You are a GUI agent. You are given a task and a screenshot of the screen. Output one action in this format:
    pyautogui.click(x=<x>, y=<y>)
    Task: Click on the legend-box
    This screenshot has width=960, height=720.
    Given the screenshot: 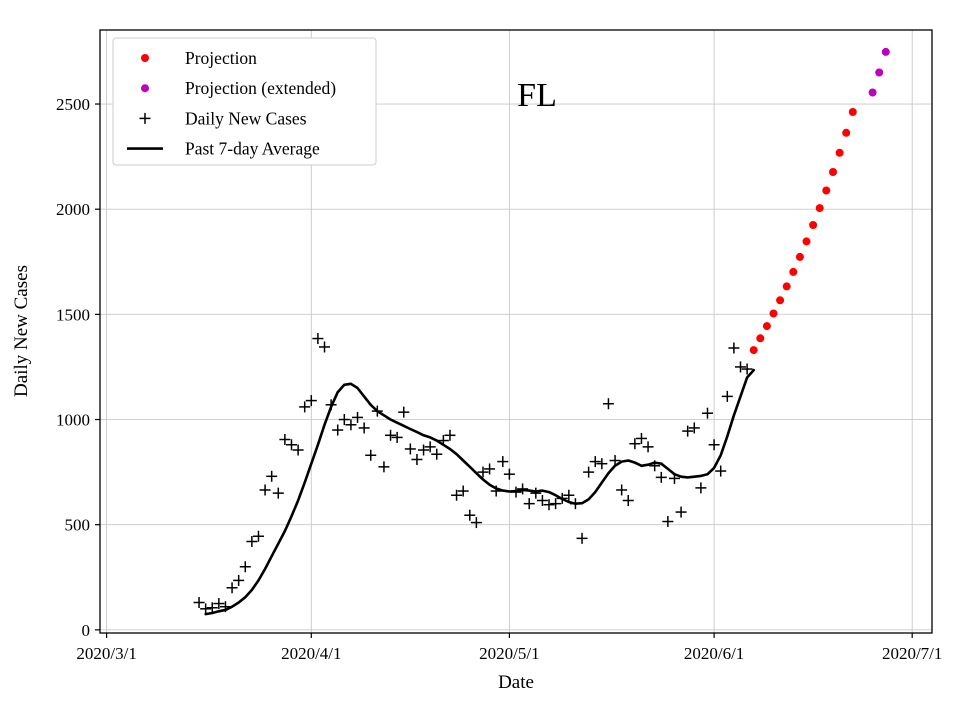 What is the action you would take?
    pyautogui.click(x=244, y=101)
    